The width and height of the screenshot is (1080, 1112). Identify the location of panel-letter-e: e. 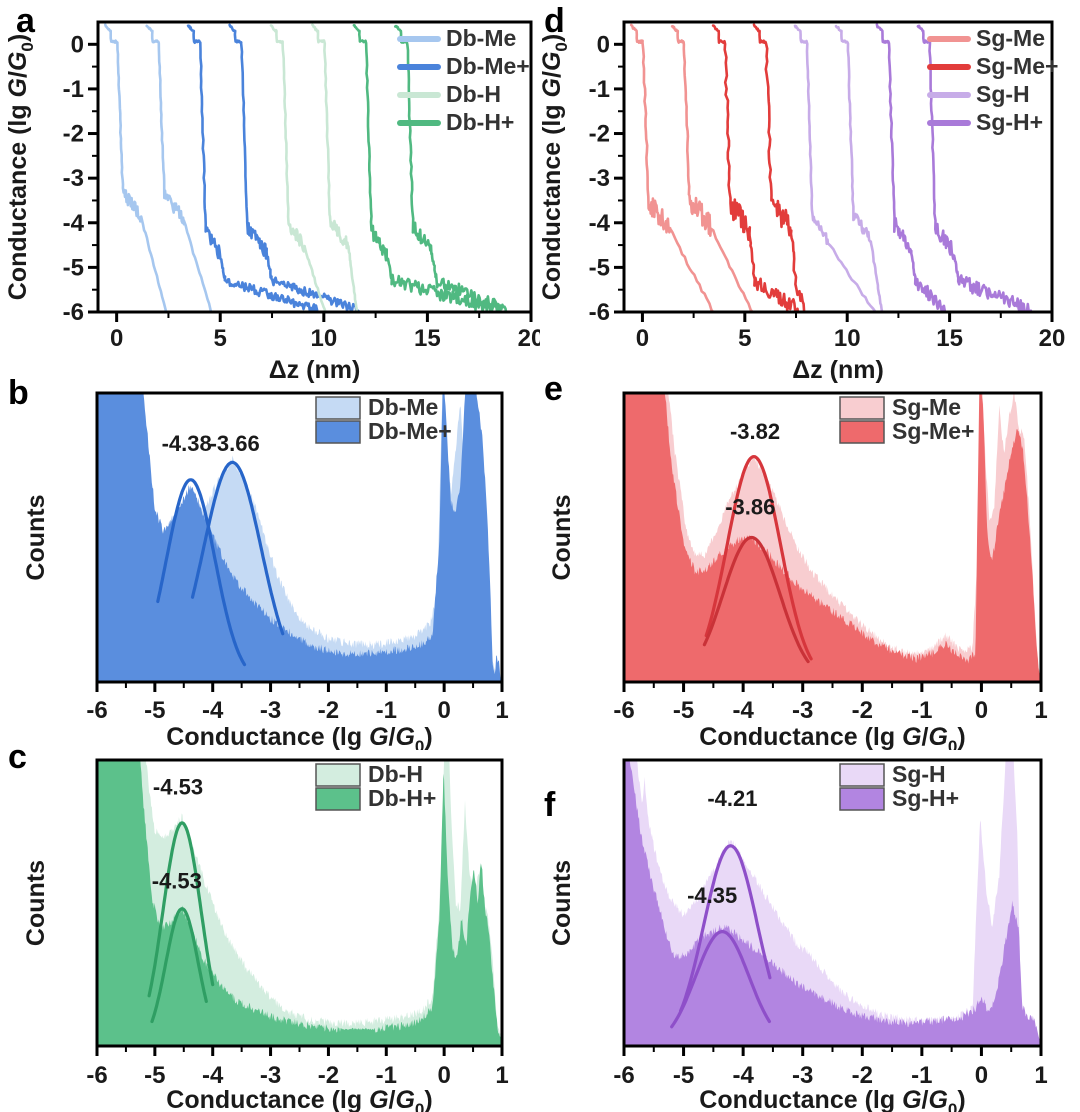
(553, 389).